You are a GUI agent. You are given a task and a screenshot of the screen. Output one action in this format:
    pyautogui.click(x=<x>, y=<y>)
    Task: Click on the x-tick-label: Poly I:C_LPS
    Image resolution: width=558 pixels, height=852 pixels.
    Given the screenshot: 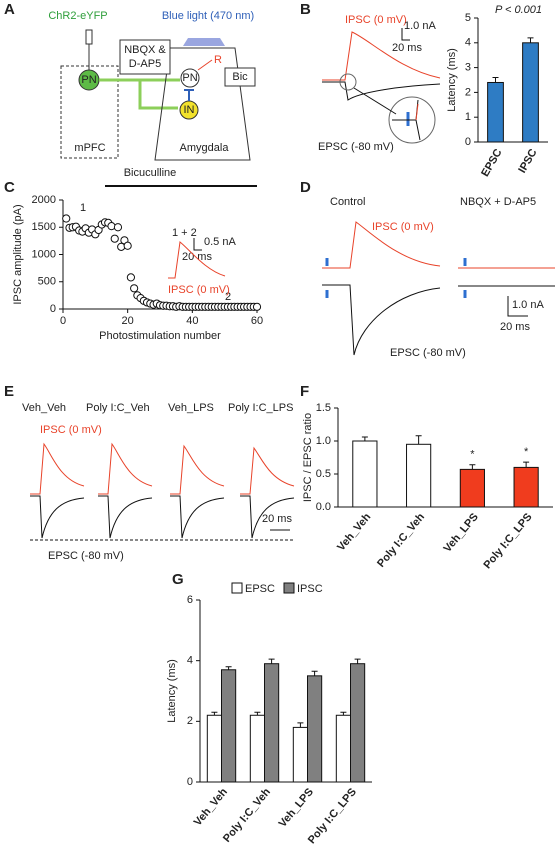 What is the action you would take?
    pyautogui.click(x=507, y=541)
    